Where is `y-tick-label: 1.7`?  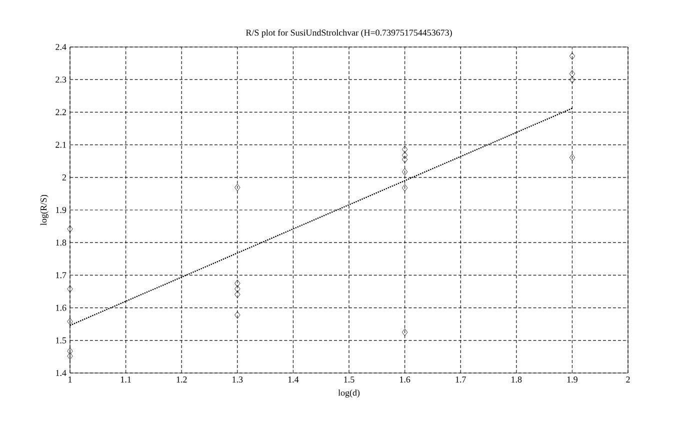
y-tick-label: 1.7 is located at coordinates (61, 275).